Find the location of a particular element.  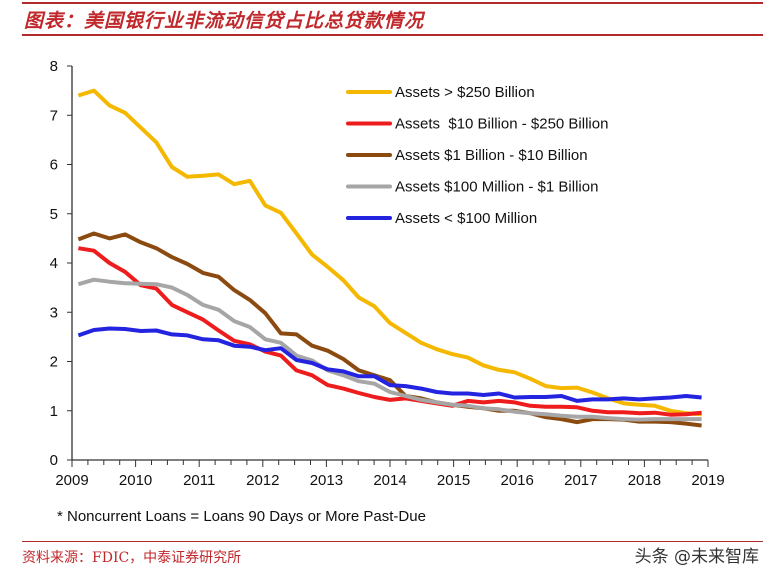

x-tick-label: 2016 is located at coordinates (517, 480).